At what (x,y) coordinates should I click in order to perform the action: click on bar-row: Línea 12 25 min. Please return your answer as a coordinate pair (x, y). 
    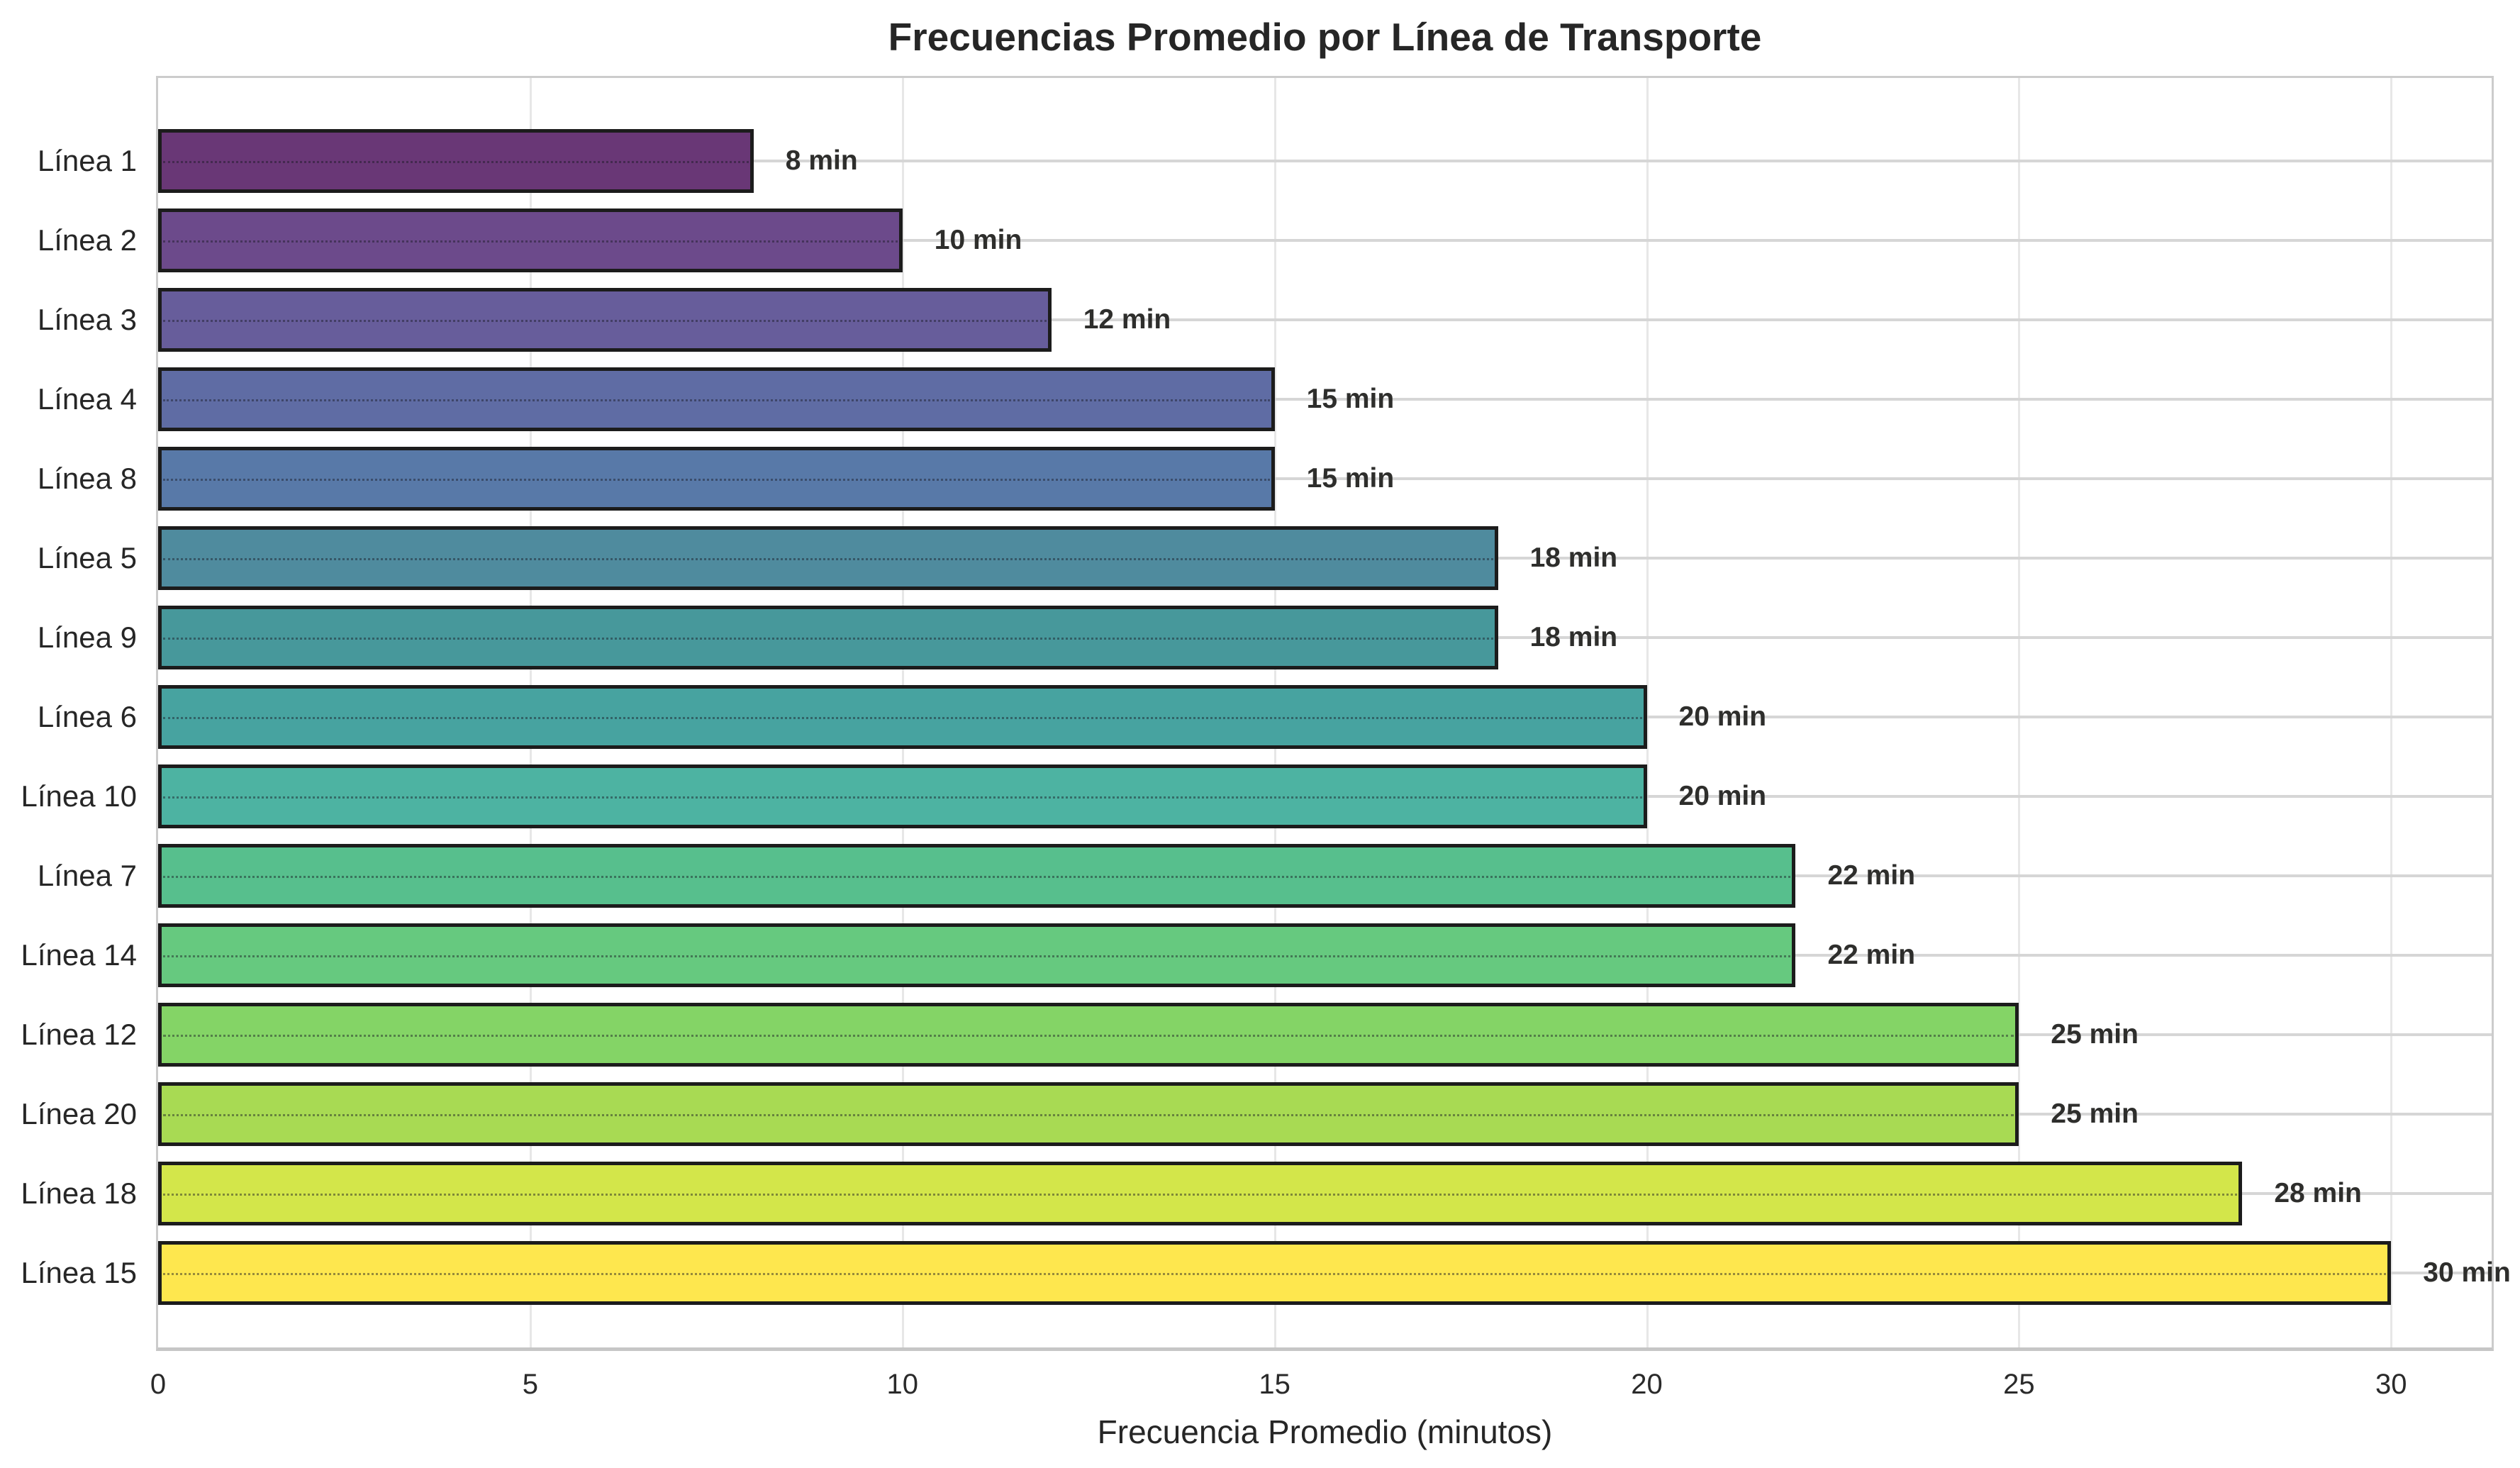
    Looking at the image, I should click on (1257, 1034).